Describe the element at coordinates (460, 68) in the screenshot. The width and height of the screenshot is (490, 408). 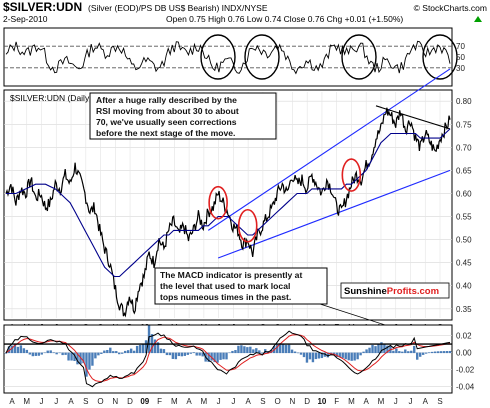
I see `rsi-y-tick-label: 30` at that location.